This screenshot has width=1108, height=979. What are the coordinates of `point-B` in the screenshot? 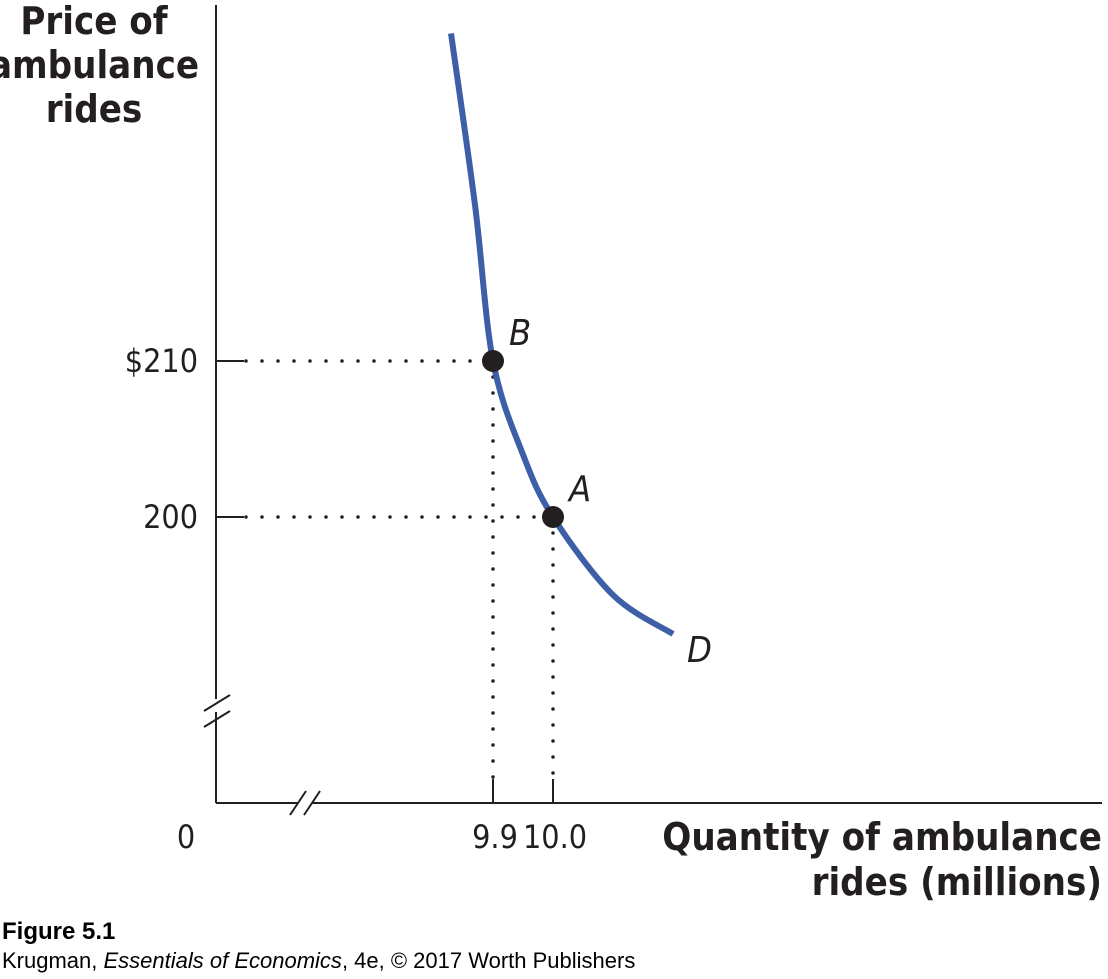 It's located at (493, 361).